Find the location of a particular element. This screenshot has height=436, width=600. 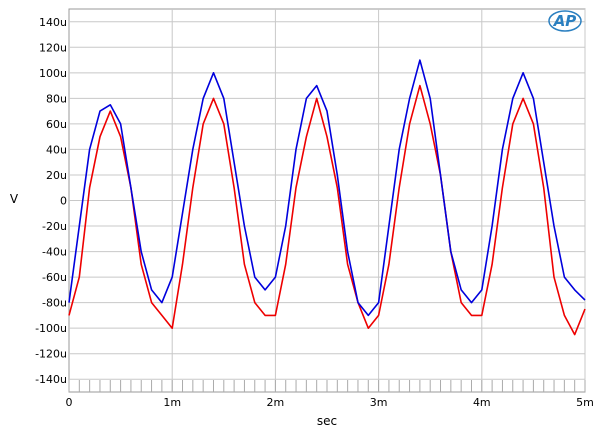

x-tick-label: 1m is located at coordinates (172, 402).